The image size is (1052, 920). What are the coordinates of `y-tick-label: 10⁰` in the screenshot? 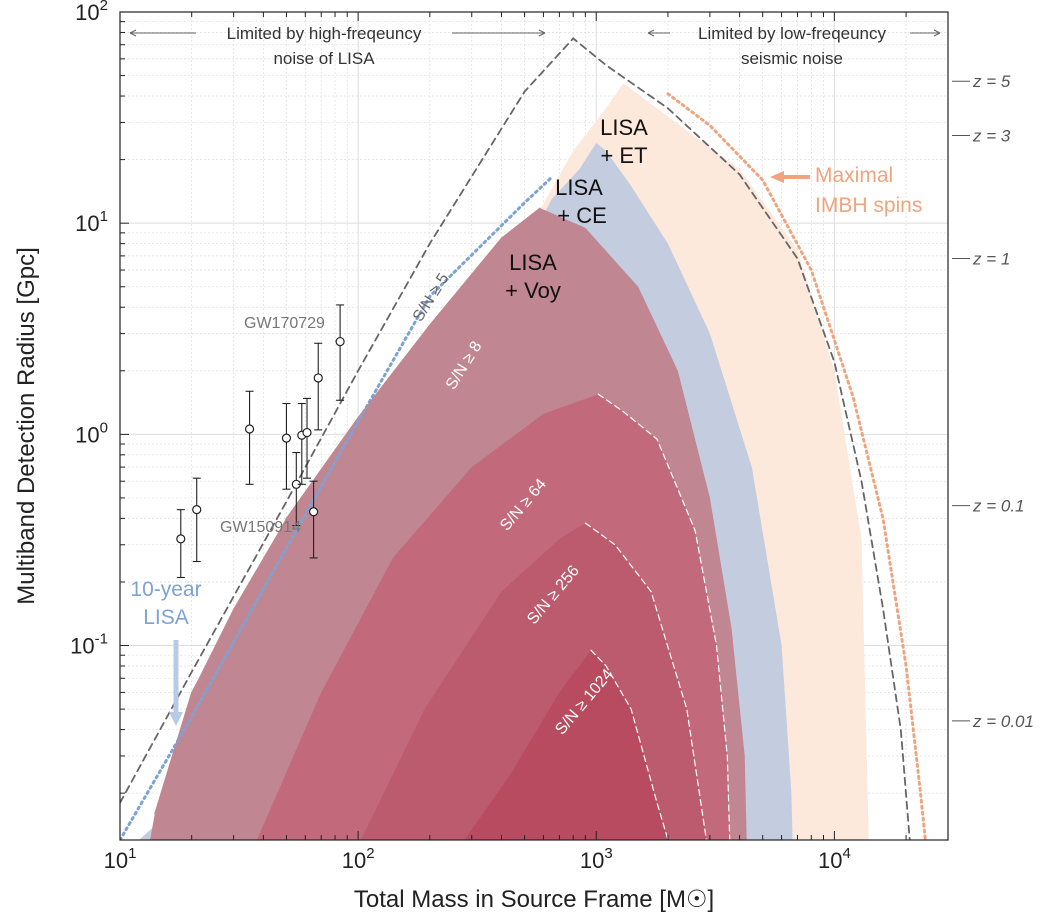 It's located at (91, 433).